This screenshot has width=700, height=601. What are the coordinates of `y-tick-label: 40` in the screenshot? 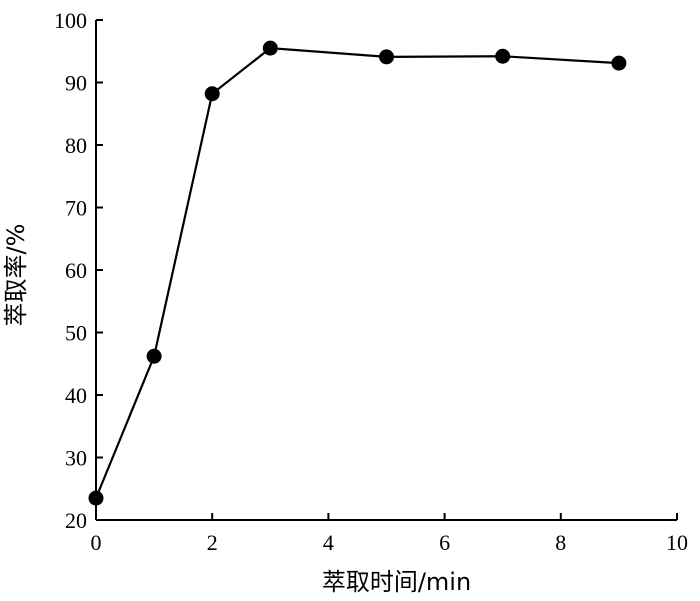 It's located at (76, 395).